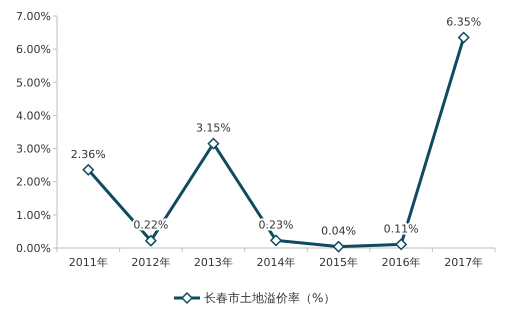 The height and width of the screenshot is (320, 510). I want to click on legend: 长春市土地溢价率（%）, so click(255, 298).